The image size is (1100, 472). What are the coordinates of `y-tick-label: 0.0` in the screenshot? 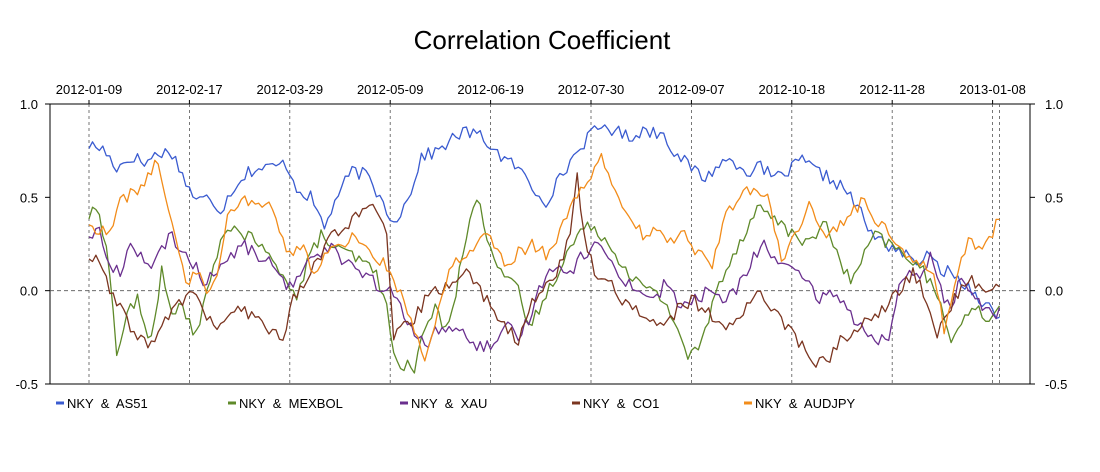 It's located at (29, 291).